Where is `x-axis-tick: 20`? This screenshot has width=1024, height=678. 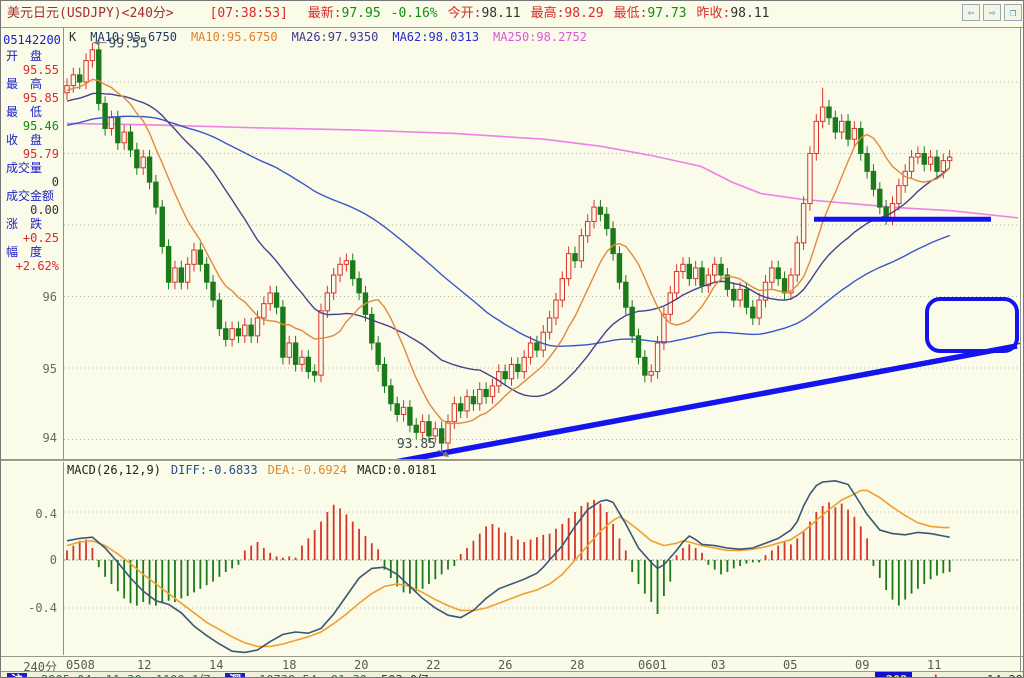 x-axis-tick: 20 is located at coordinates (361, 665).